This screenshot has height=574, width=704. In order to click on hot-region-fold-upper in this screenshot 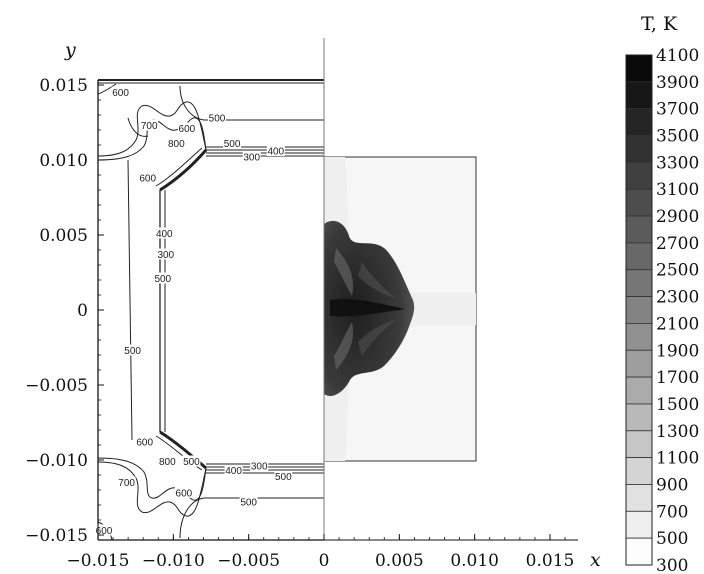, I will do `click(344, 272)`.